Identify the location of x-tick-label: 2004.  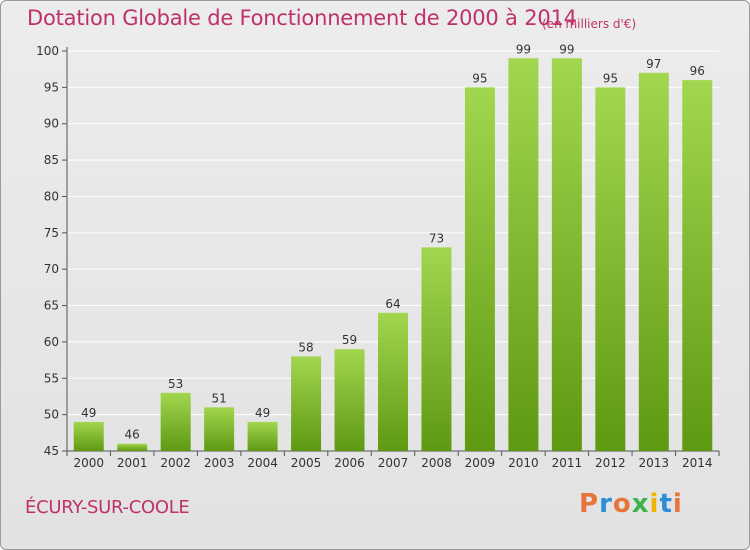
(262, 463).